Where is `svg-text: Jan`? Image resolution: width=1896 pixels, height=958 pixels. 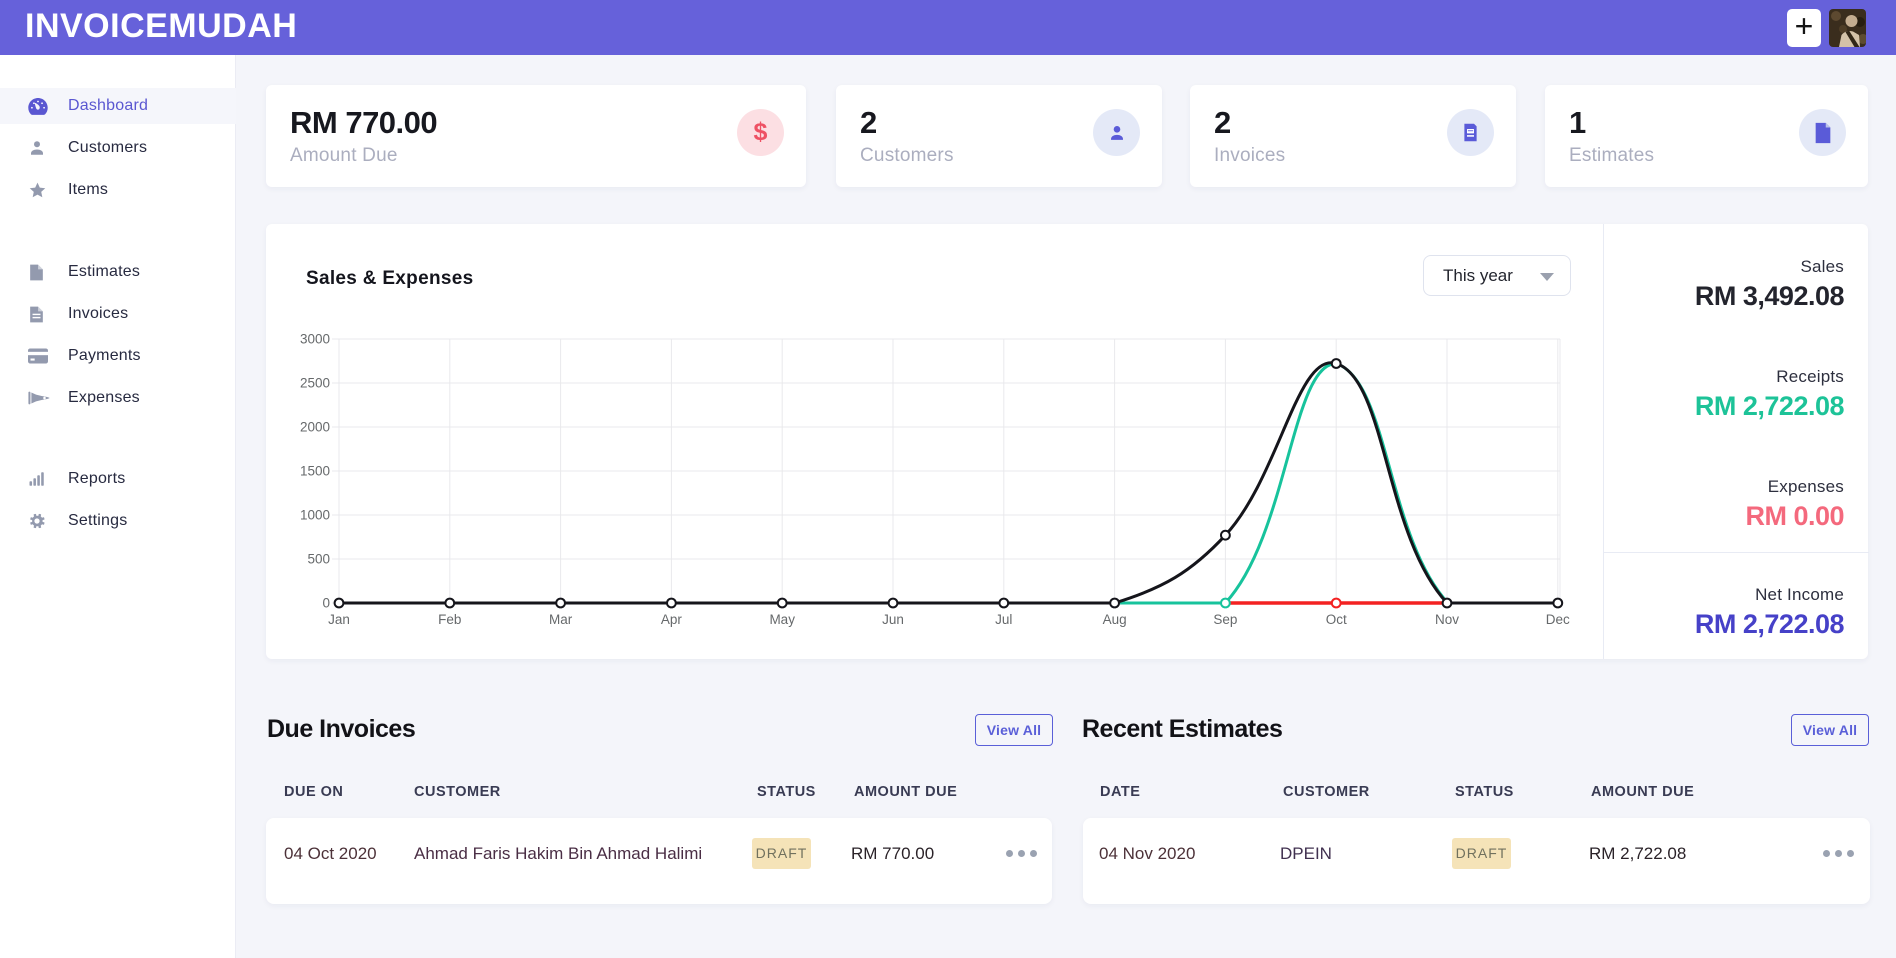 svg-text: Jan is located at coordinates (339, 619).